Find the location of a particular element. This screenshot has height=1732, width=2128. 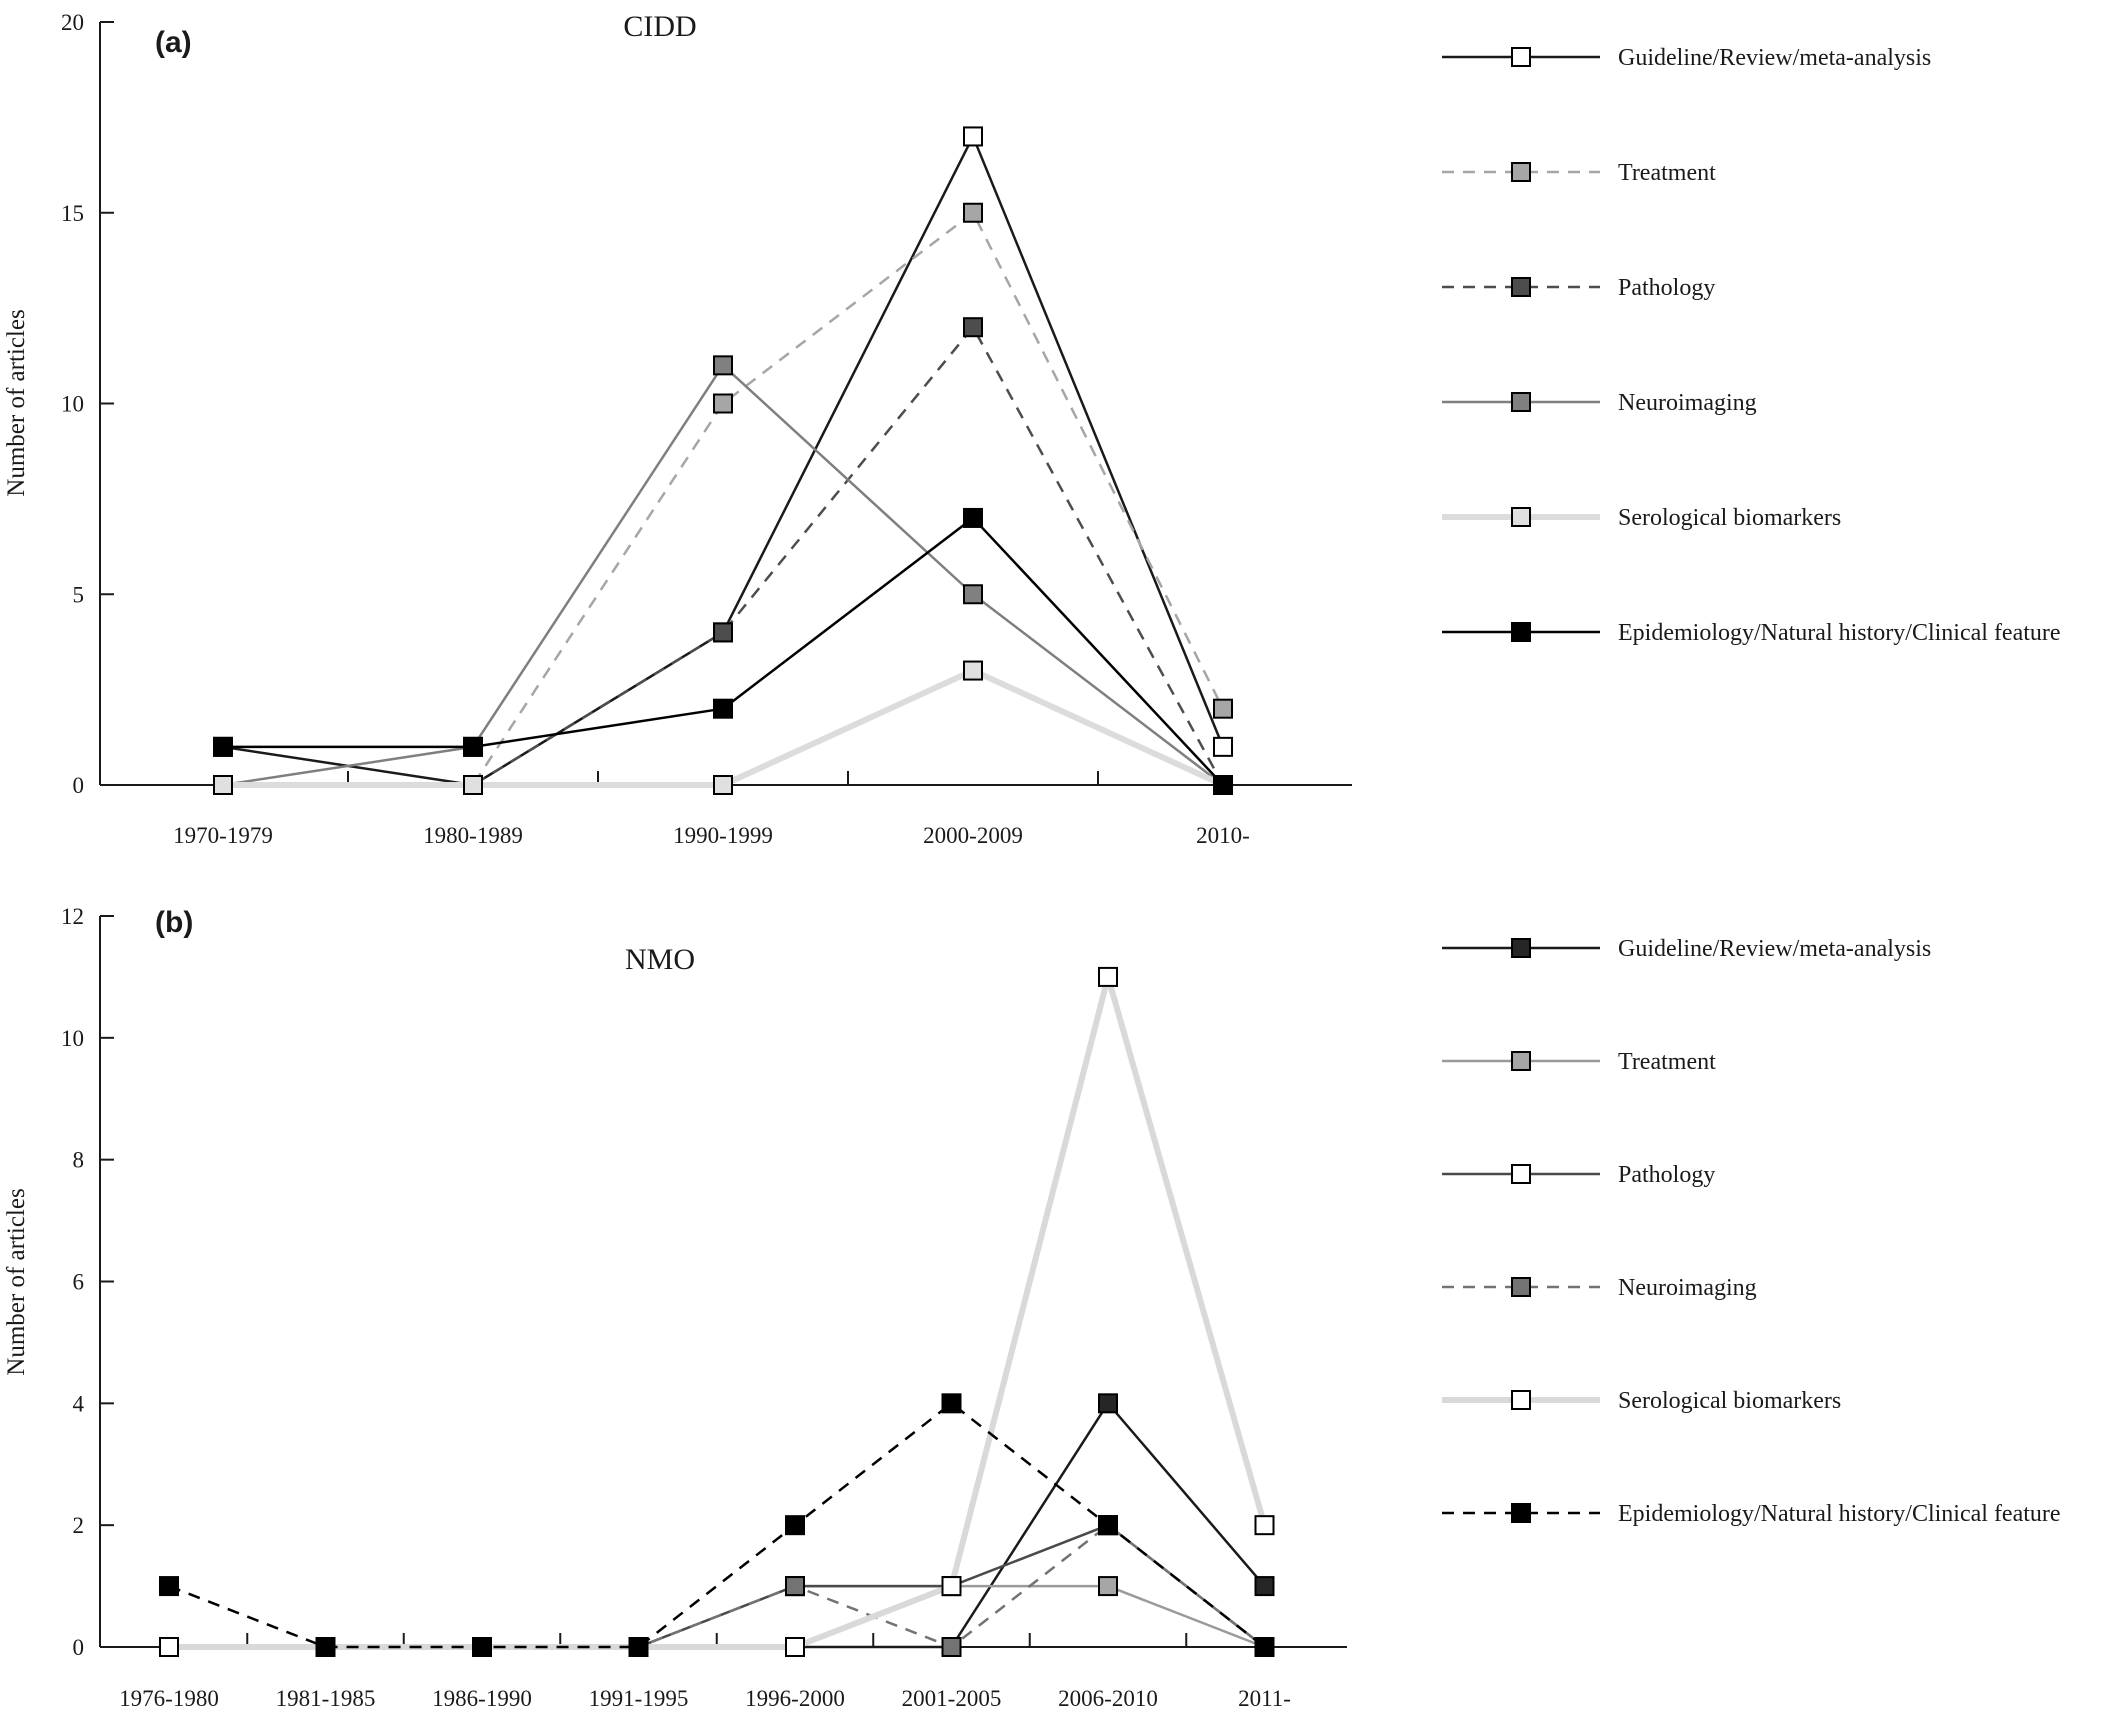

panel-label: (b) is located at coordinates (174, 922).